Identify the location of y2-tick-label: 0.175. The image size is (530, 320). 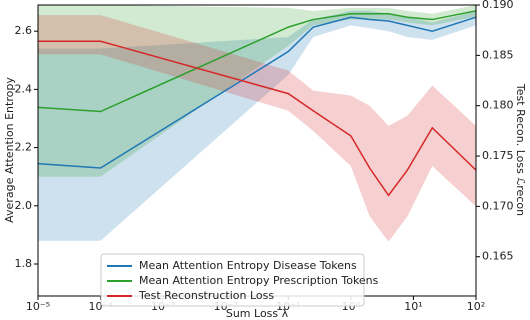
(498, 155).